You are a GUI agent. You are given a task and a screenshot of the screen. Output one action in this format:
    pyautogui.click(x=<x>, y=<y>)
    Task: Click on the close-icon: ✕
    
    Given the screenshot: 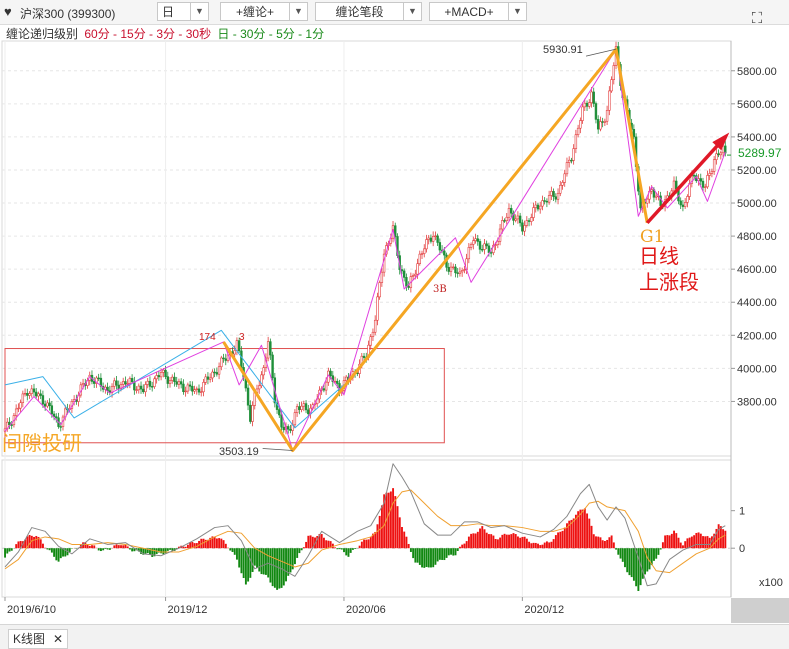 What is the action you would take?
    pyautogui.click(x=58, y=639)
    